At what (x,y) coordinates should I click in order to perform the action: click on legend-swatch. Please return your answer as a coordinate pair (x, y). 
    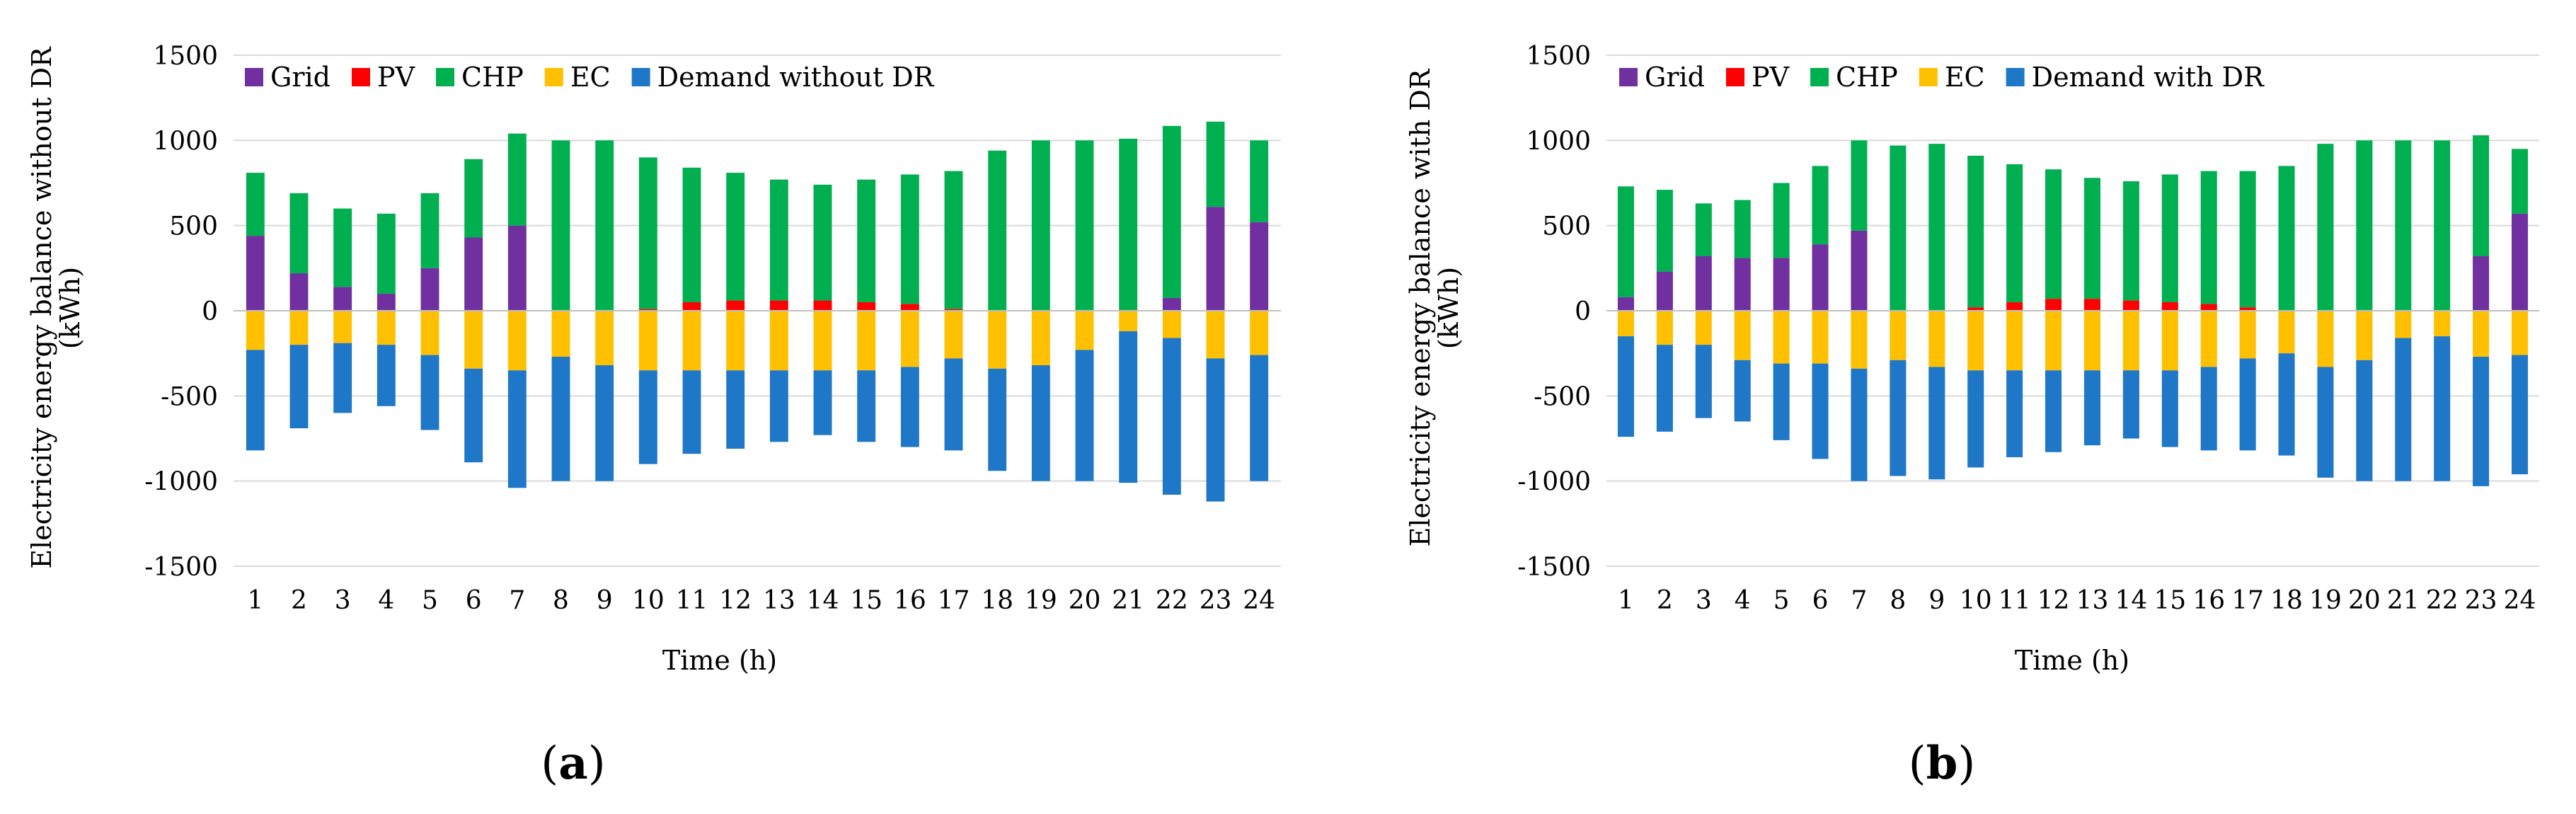
    Looking at the image, I should click on (554, 77).